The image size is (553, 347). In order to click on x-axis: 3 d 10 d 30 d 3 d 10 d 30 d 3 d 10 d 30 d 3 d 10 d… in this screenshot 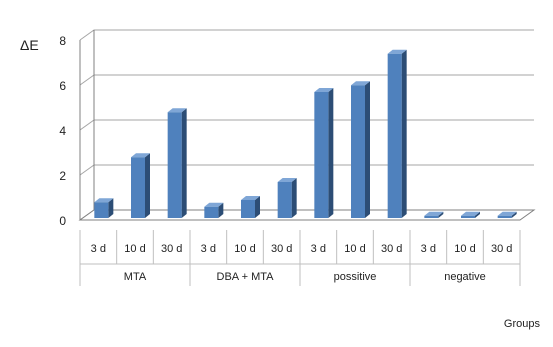, I will do `click(300, 258)`.